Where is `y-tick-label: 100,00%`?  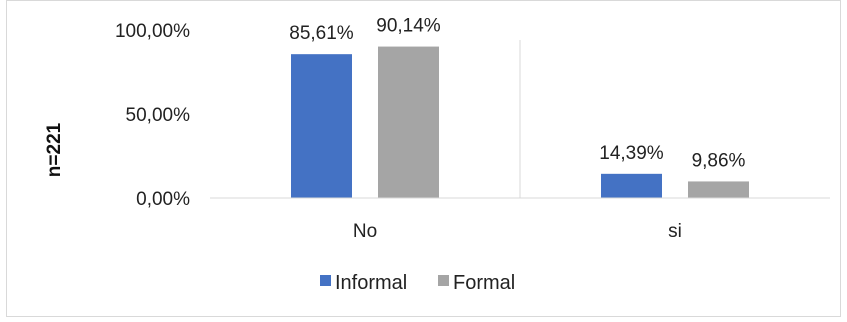
y-tick-label: 100,00% is located at coordinates (152, 31).